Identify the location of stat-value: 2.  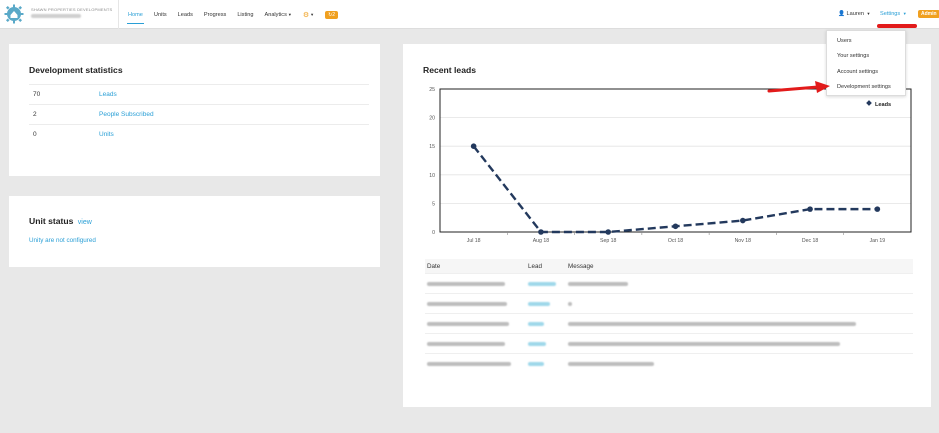
(35, 114).